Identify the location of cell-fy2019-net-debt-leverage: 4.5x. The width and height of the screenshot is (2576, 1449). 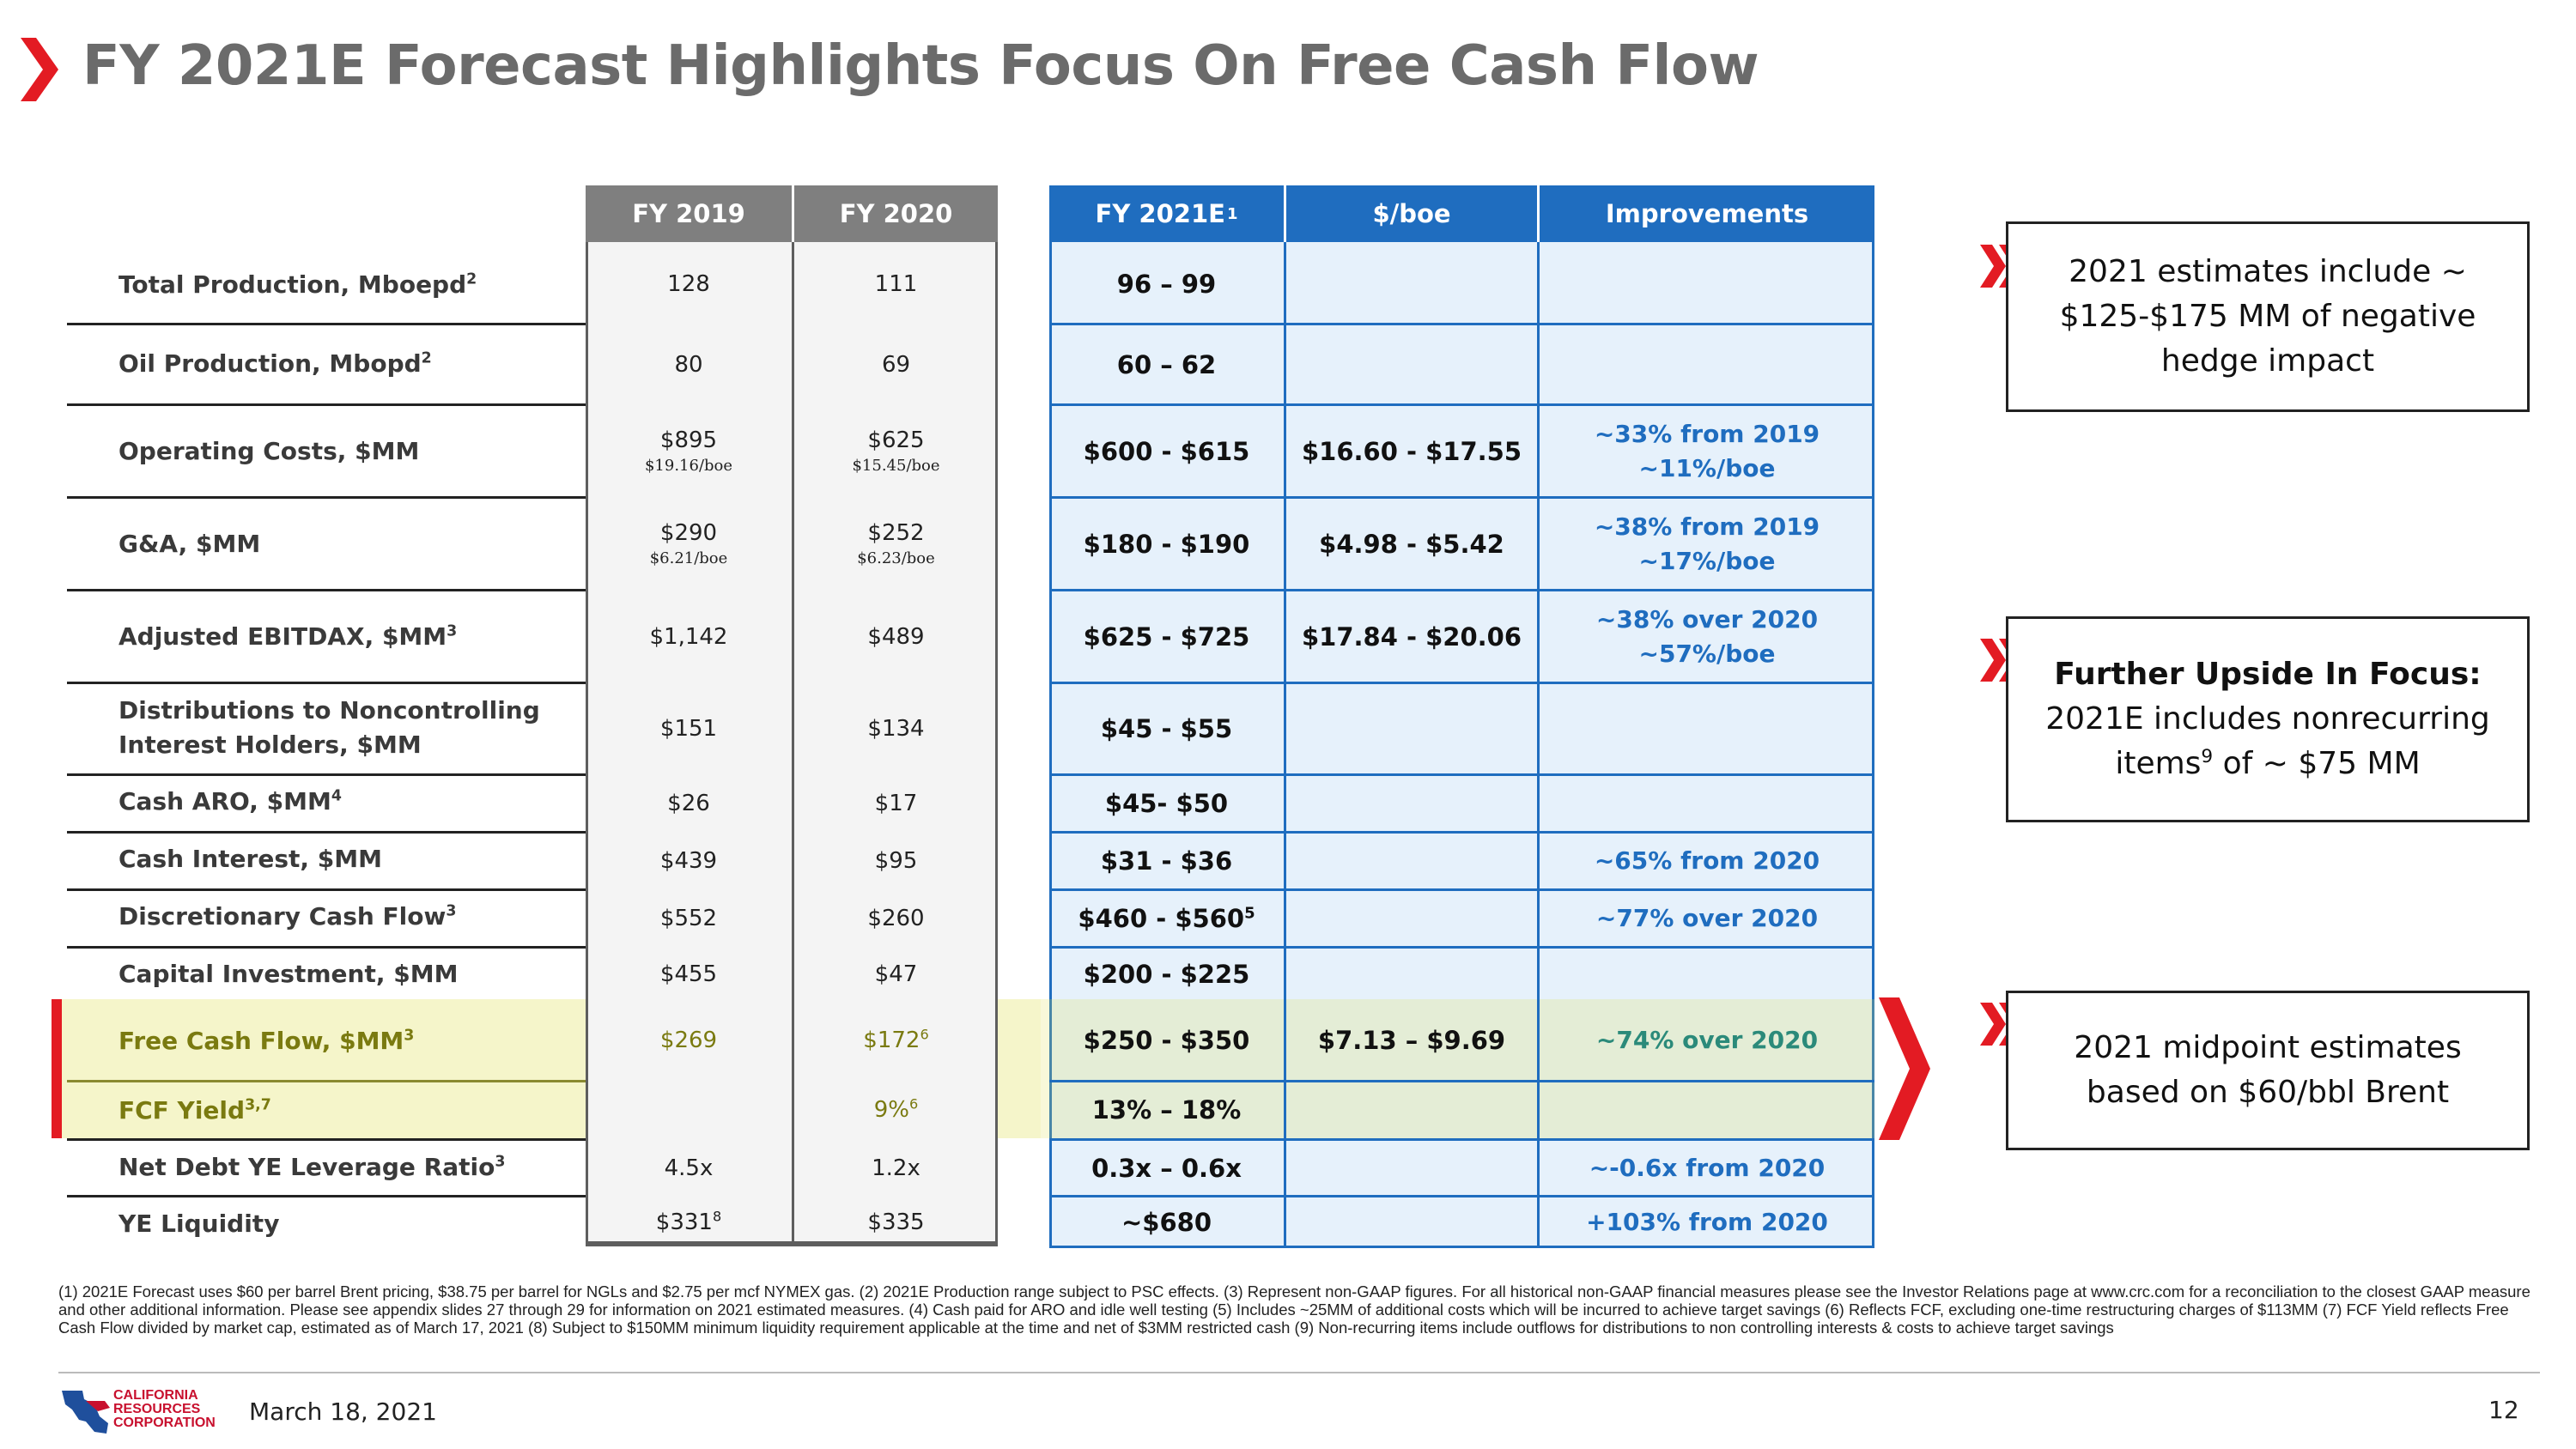
(689, 1168).